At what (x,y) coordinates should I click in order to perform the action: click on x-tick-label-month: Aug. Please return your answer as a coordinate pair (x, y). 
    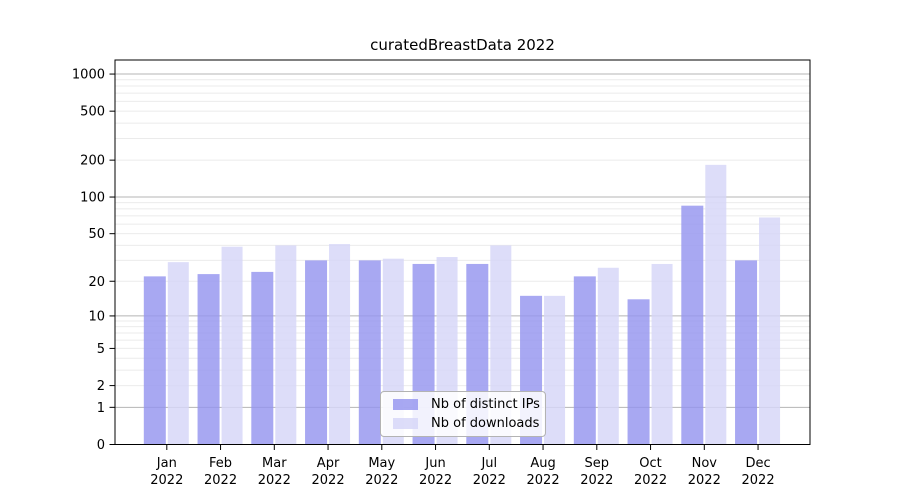
    Looking at the image, I should click on (542, 463).